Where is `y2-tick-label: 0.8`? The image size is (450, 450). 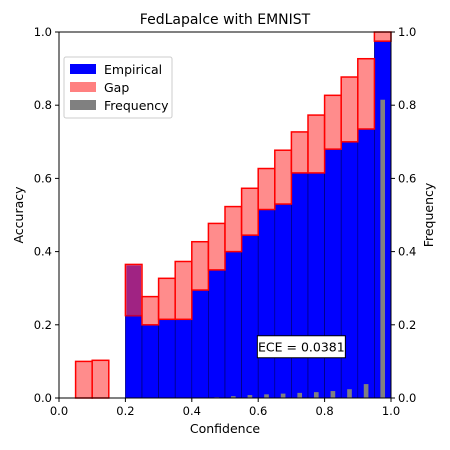
y2-tick-label: 0.8 is located at coordinates (407, 105).